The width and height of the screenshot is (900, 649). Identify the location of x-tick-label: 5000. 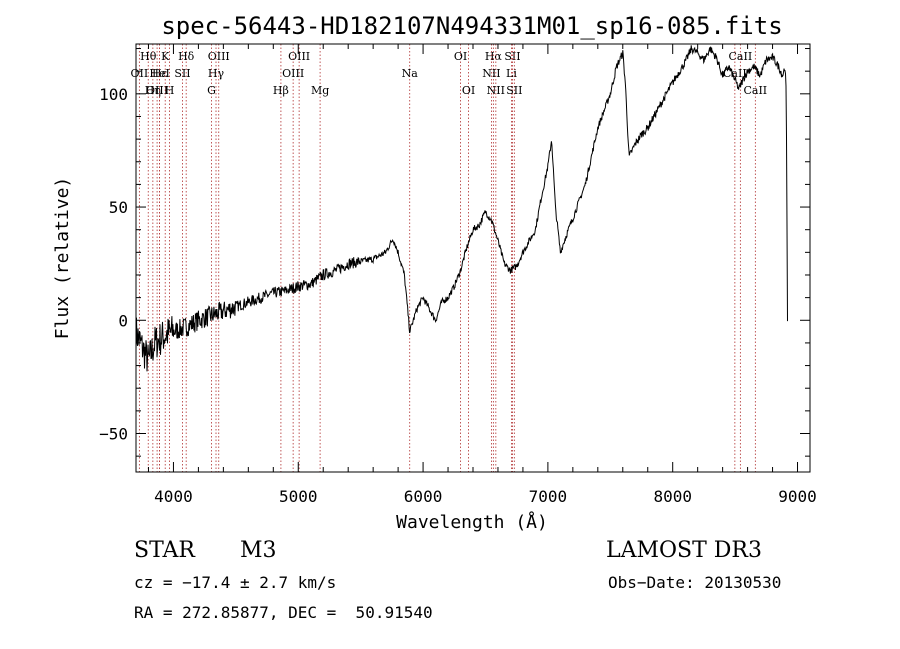
(298, 496).